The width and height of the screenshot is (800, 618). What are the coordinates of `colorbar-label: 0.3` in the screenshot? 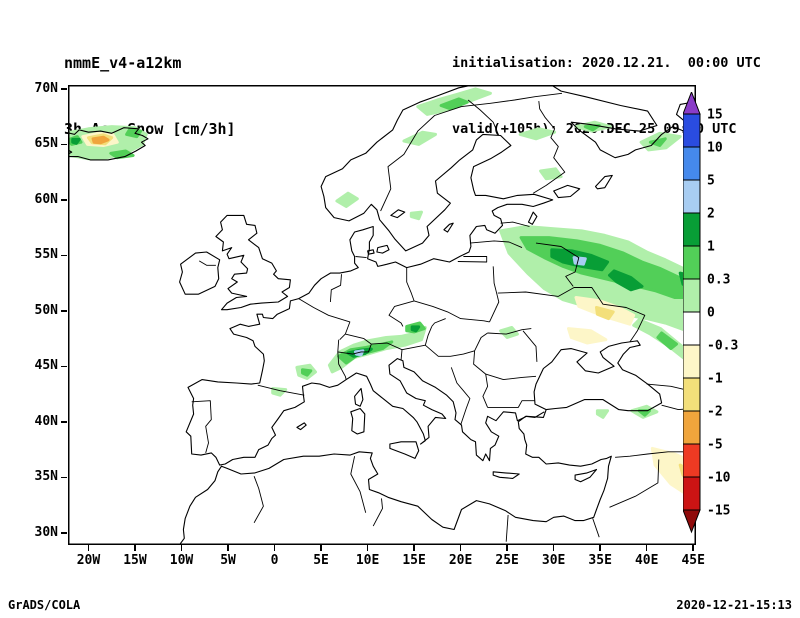 It's located at (718, 280).